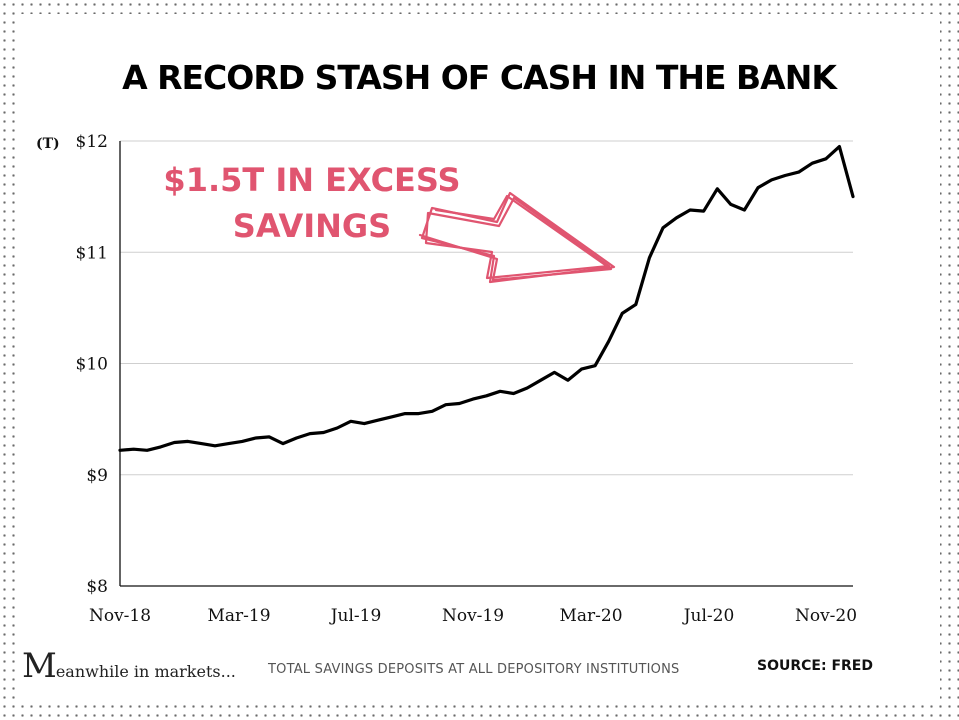  Describe the element at coordinates (39, 666) in the screenshot. I see `logo-mark: M` at that location.